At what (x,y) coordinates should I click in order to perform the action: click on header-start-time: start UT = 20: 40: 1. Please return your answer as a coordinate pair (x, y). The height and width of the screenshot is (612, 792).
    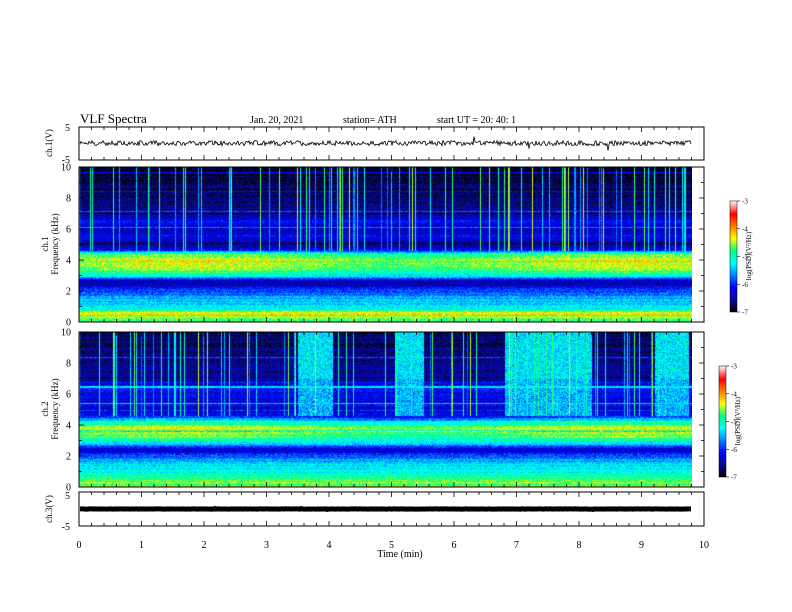
    Looking at the image, I should click on (476, 120).